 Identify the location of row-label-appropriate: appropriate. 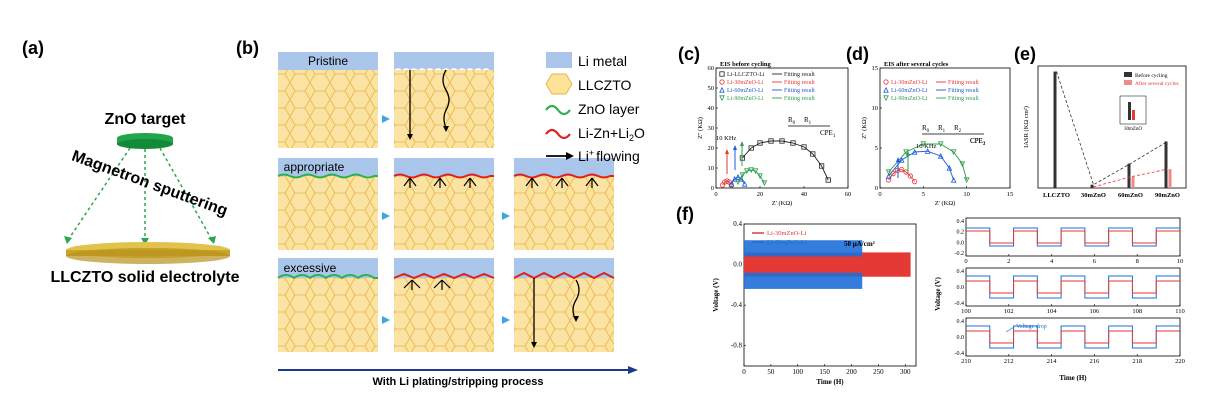
(314, 167).